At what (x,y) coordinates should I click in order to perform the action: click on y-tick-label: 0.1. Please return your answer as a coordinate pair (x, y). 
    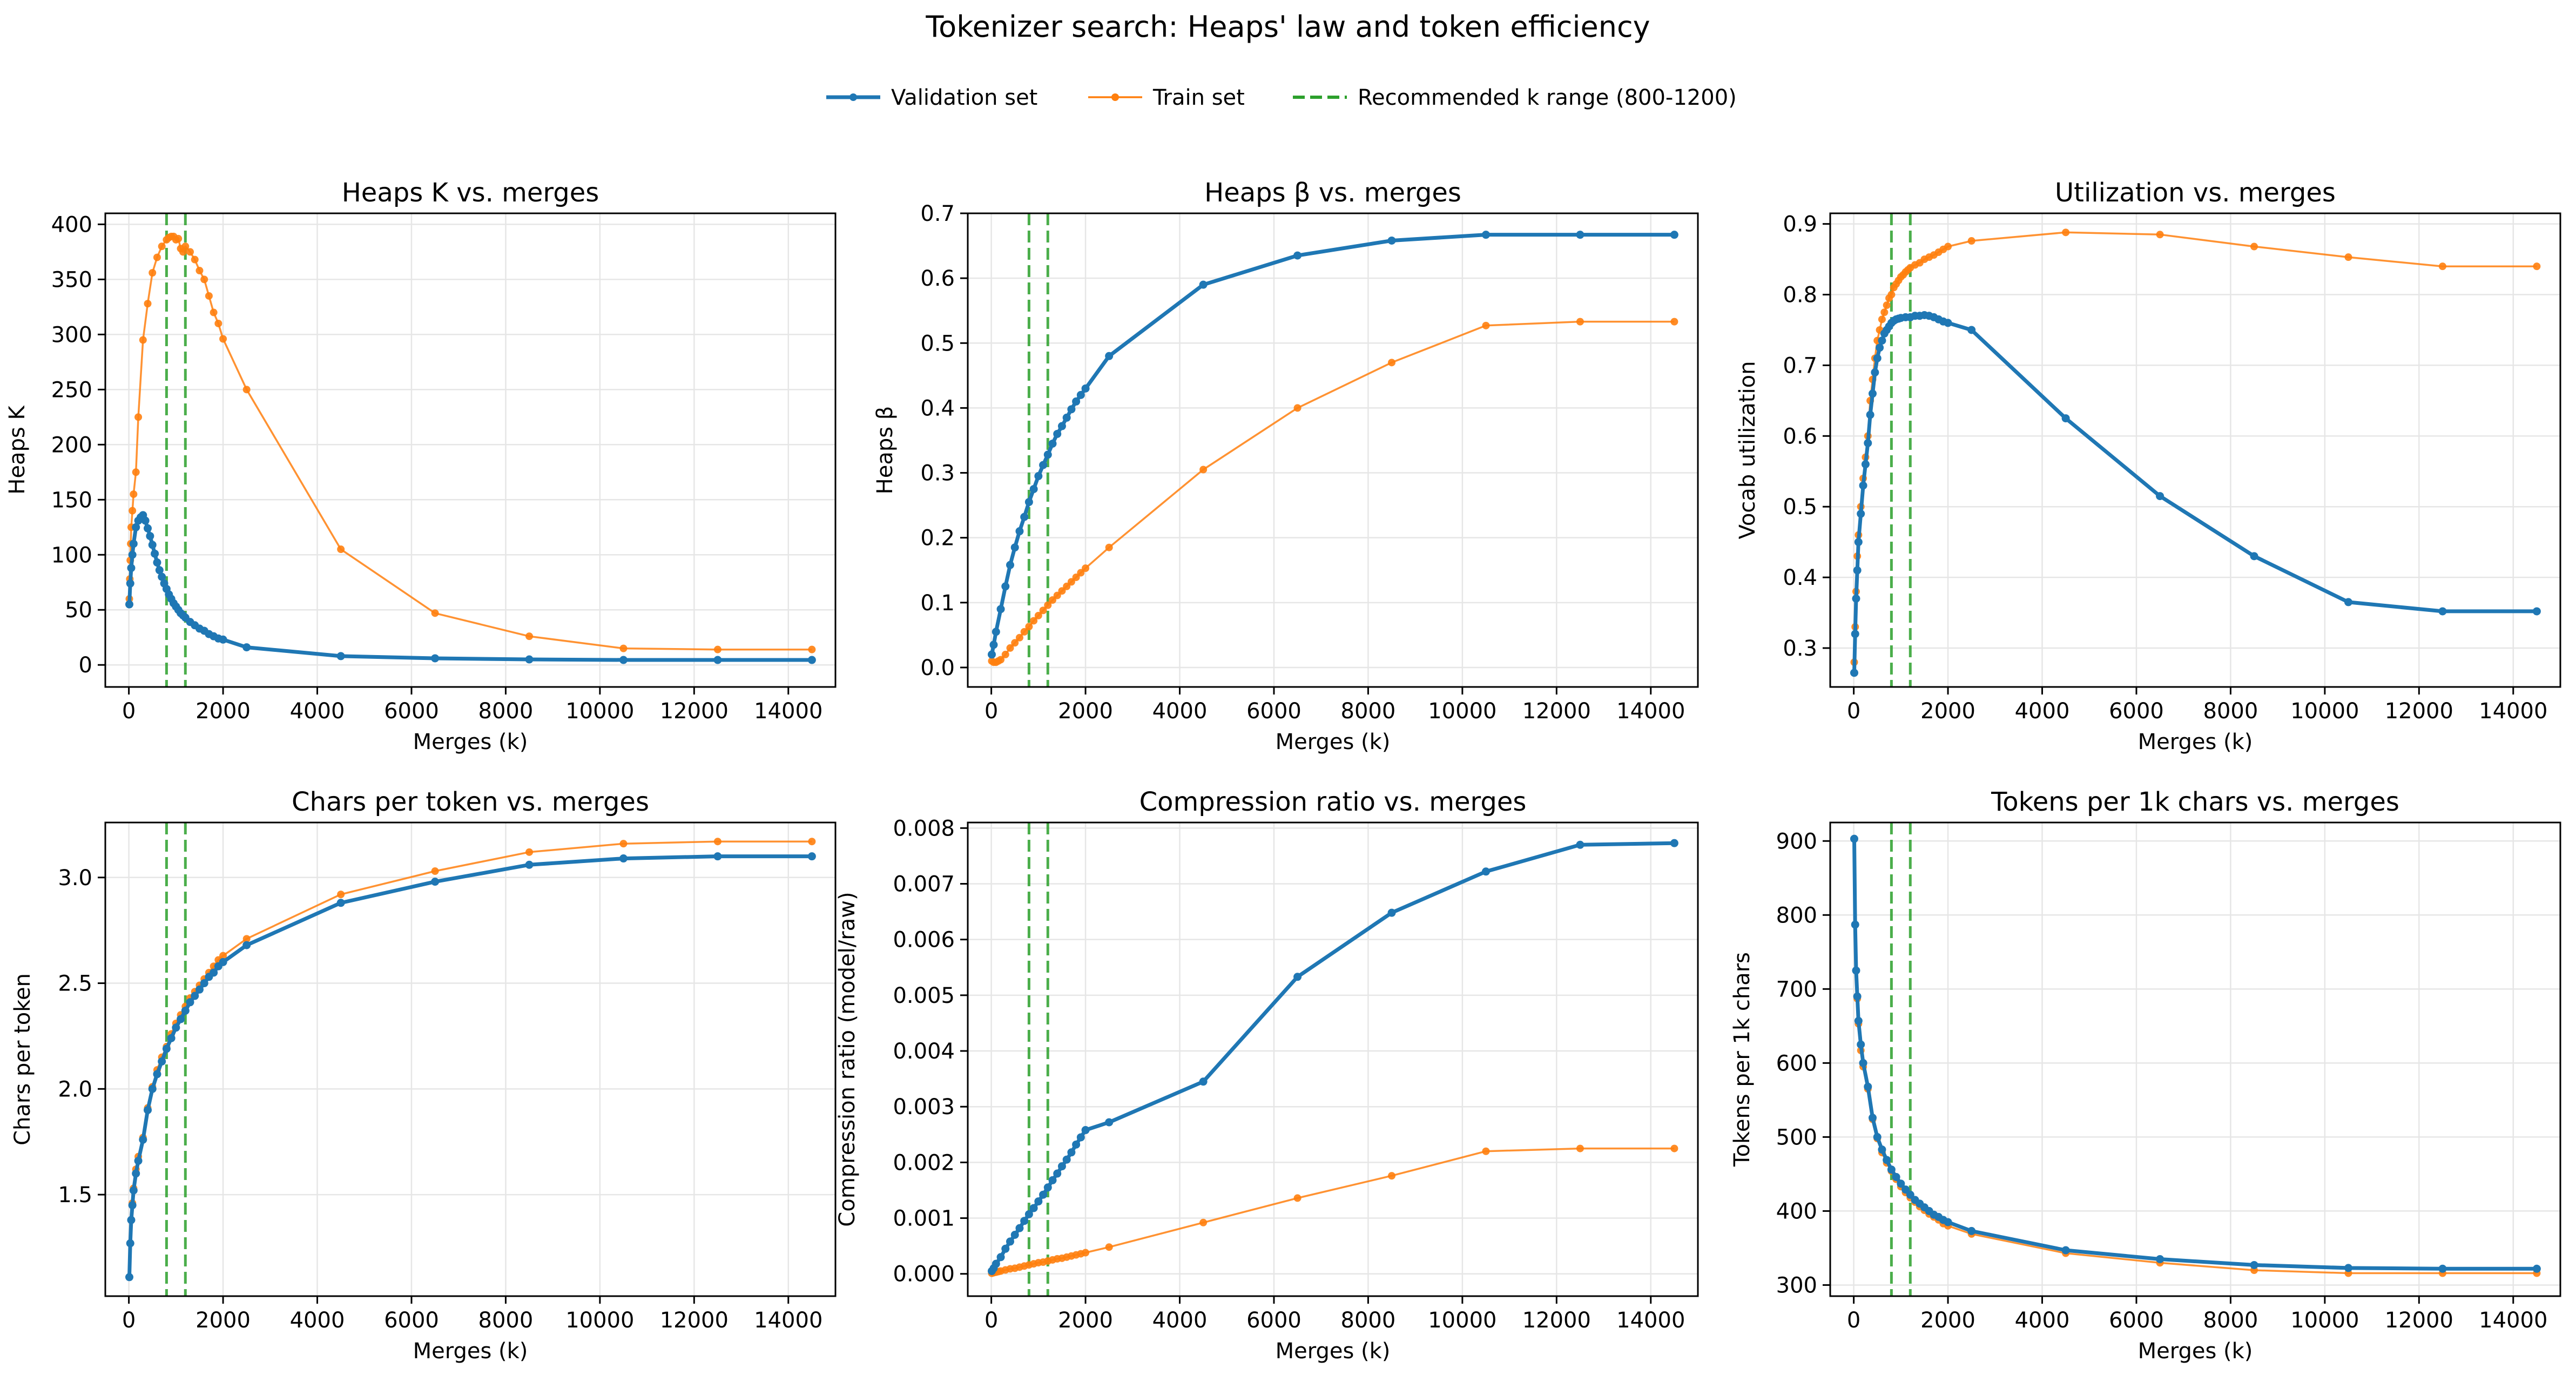
    Looking at the image, I should click on (937, 603).